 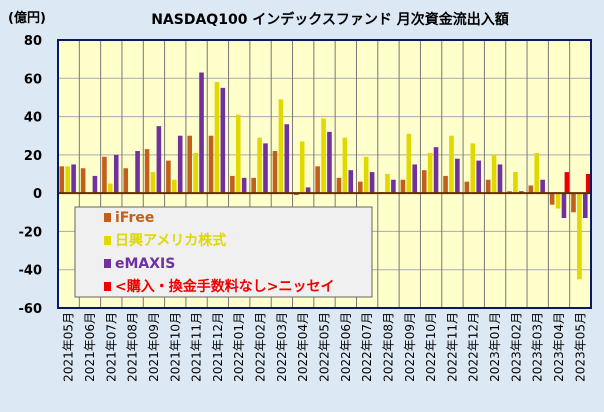 I want to click on bar--5, so click(x=174, y=186).